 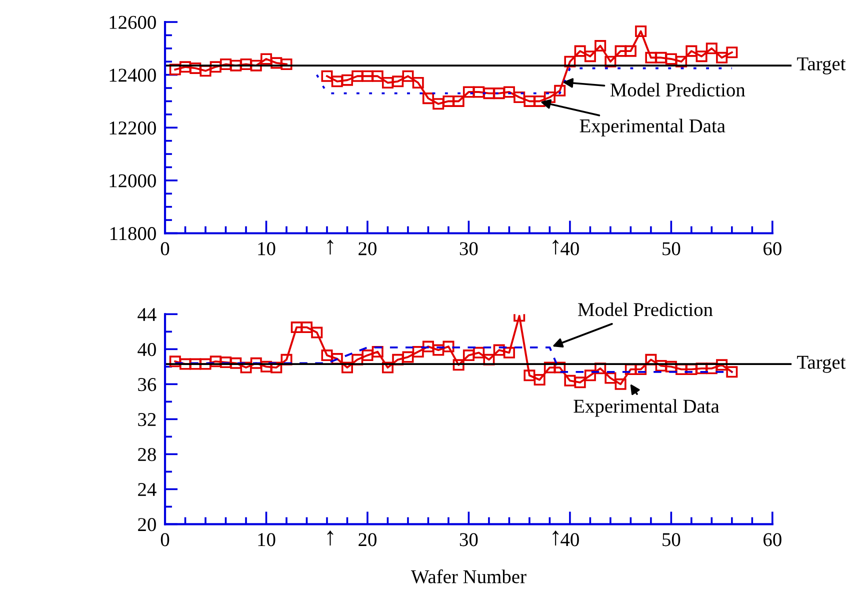 I want to click on y-tick-label: 36, so click(x=147, y=385).